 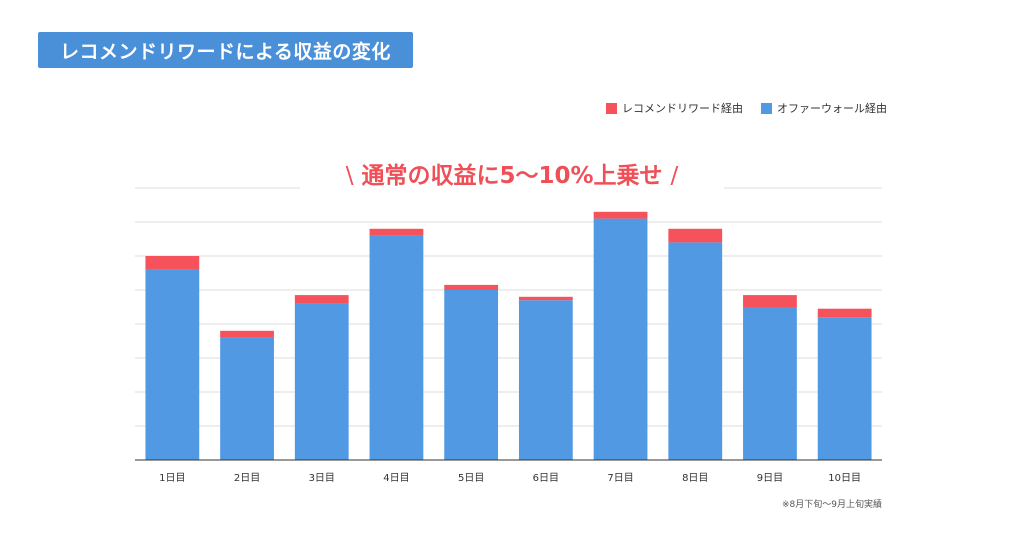 I want to click on callout: \ 通常の収益に5〜10%上乗せ /, so click(x=512, y=173).